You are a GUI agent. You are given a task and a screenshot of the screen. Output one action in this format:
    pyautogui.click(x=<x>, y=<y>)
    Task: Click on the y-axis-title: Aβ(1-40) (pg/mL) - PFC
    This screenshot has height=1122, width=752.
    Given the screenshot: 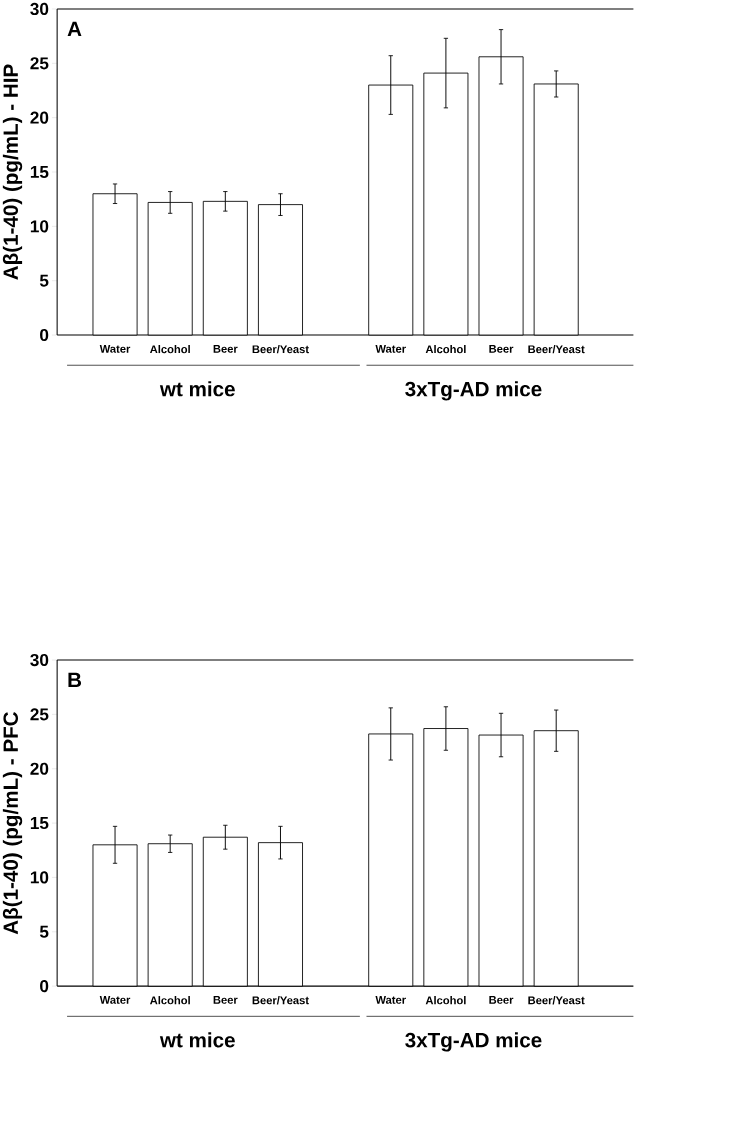 What is the action you would take?
    pyautogui.click(x=12, y=823)
    